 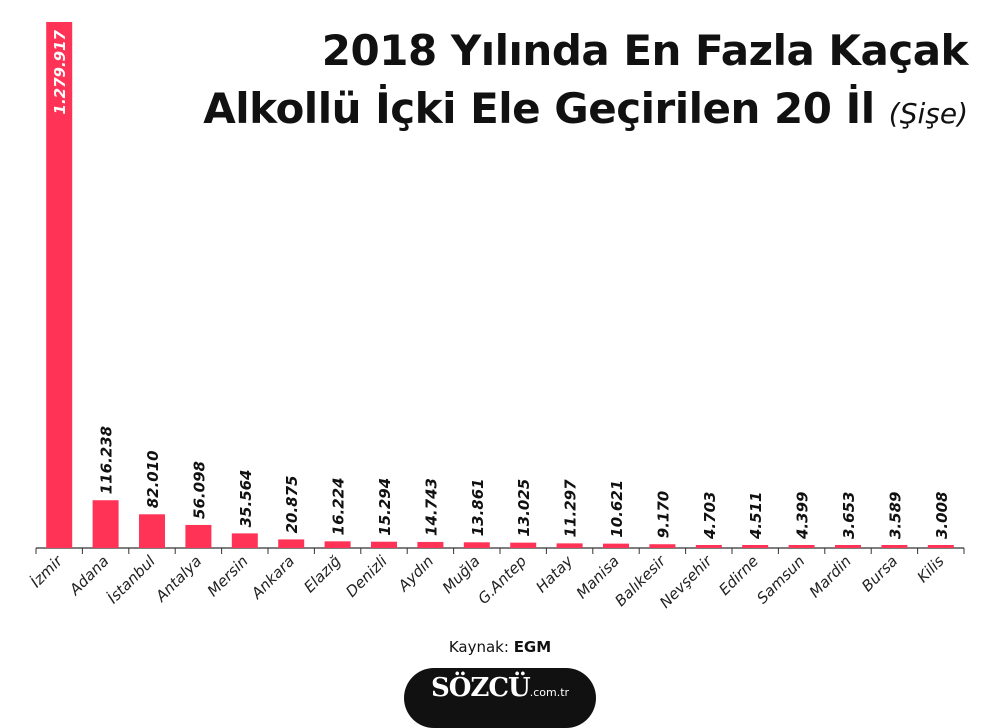 I want to click on data-label: 4.399, so click(x=803, y=516).